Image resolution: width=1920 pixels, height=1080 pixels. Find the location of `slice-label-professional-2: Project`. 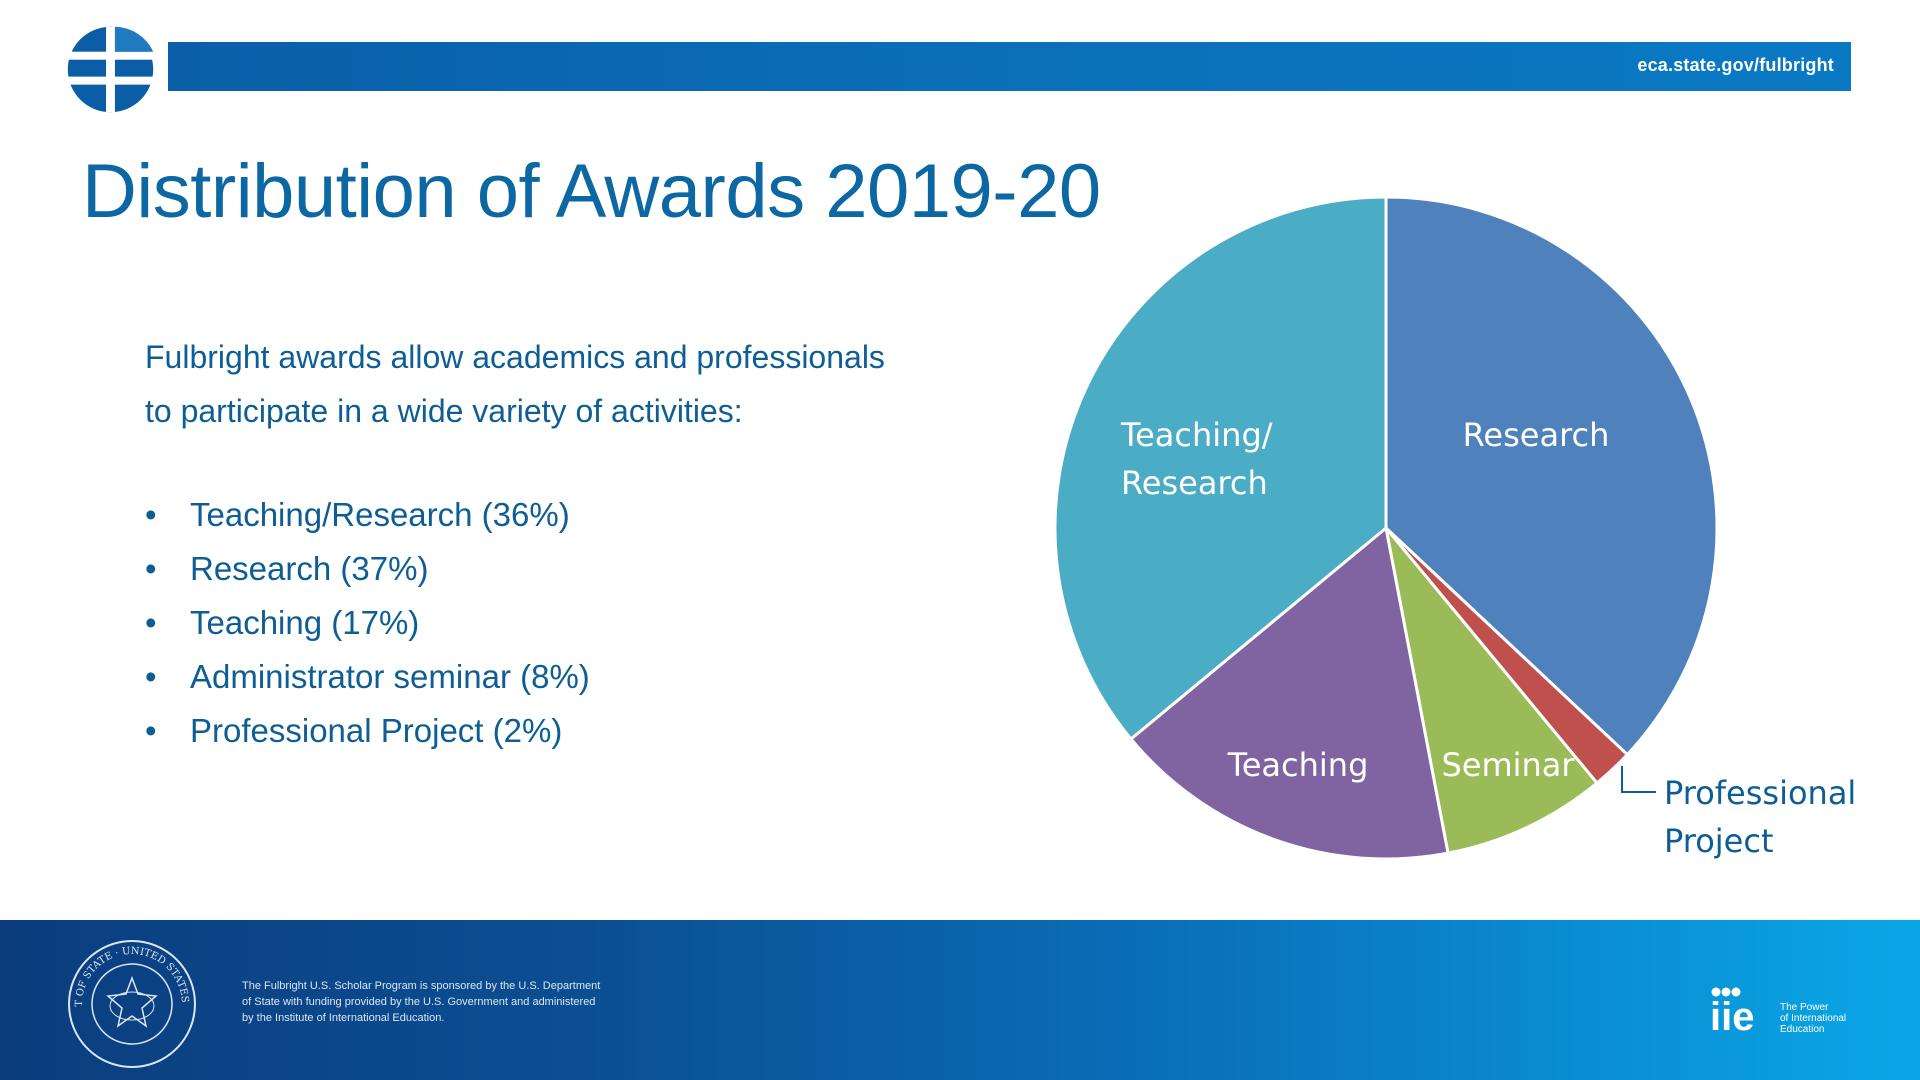

slice-label-professional-2: Project is located at coordinates (1718, 841).